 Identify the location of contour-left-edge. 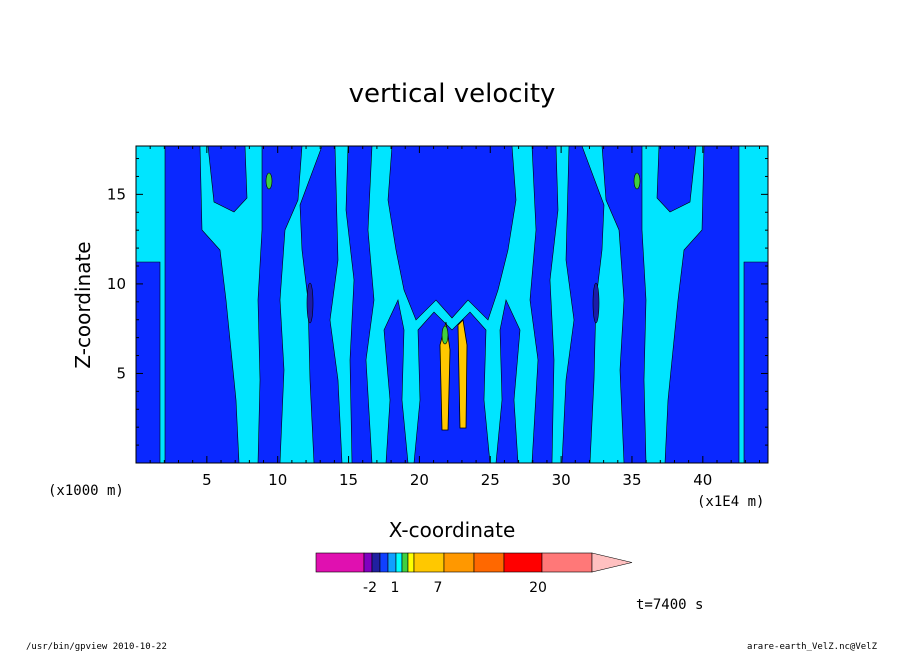
(148, 362).